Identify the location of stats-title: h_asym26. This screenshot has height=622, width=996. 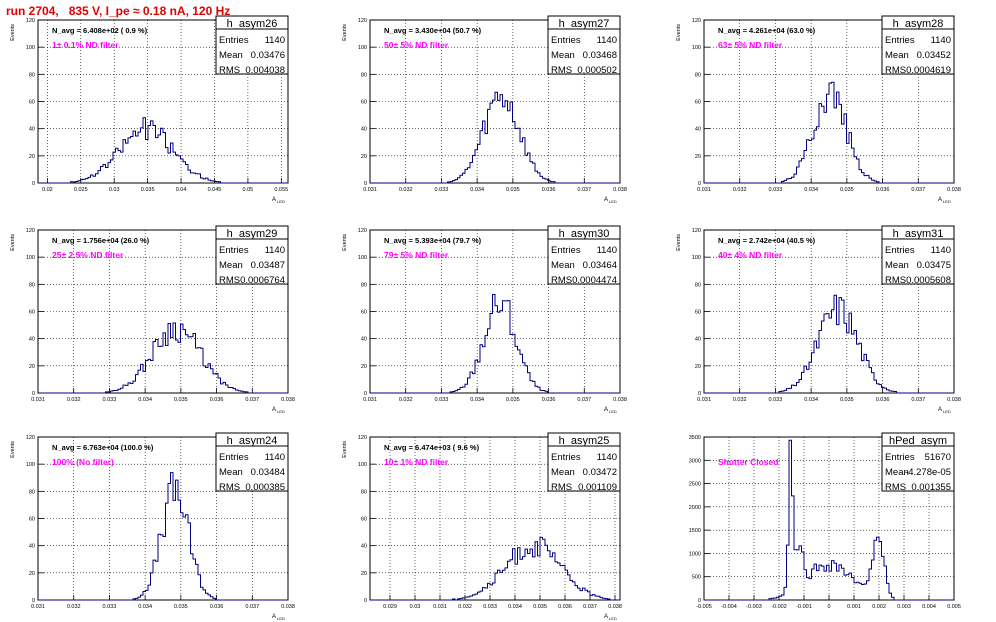
(252, 24).